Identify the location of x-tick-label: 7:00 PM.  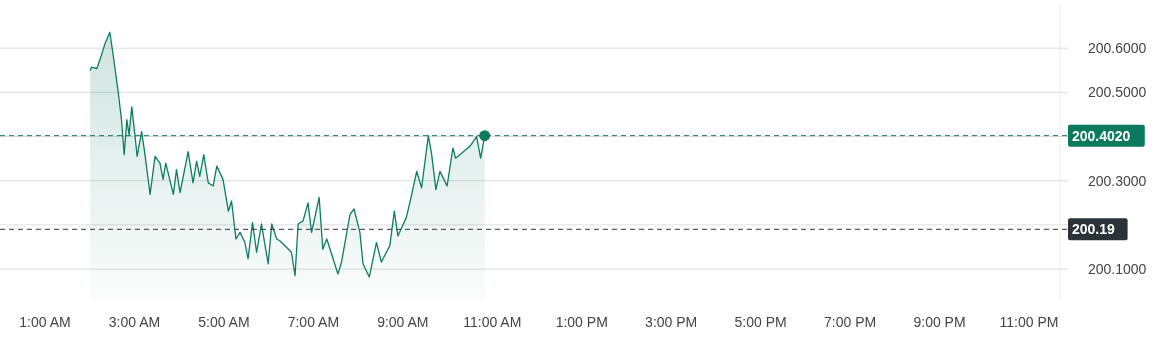
(850, 322).